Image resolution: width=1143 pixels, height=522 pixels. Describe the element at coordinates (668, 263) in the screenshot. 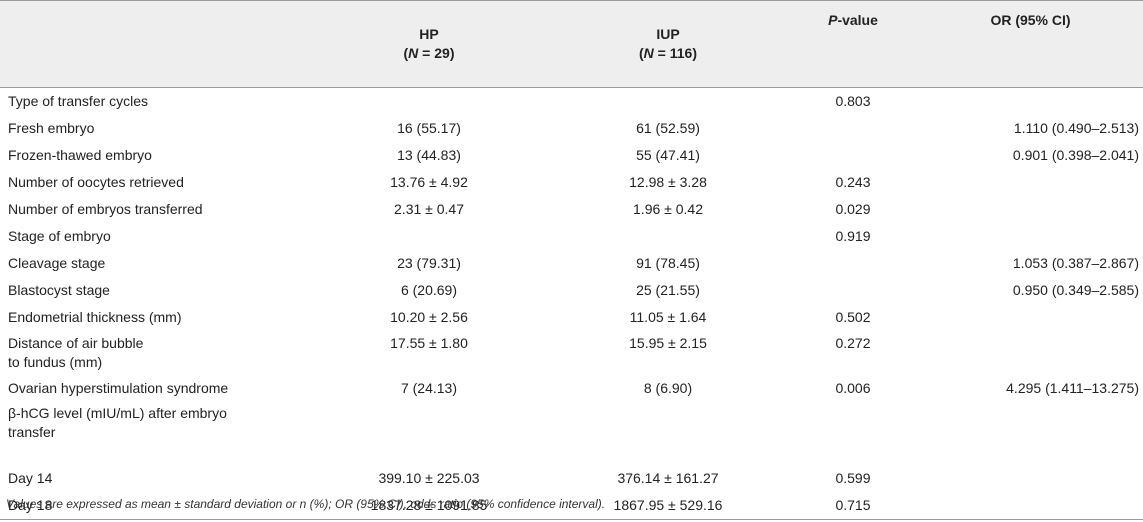

I see `iup-value: 91 (78.45)` at that location.